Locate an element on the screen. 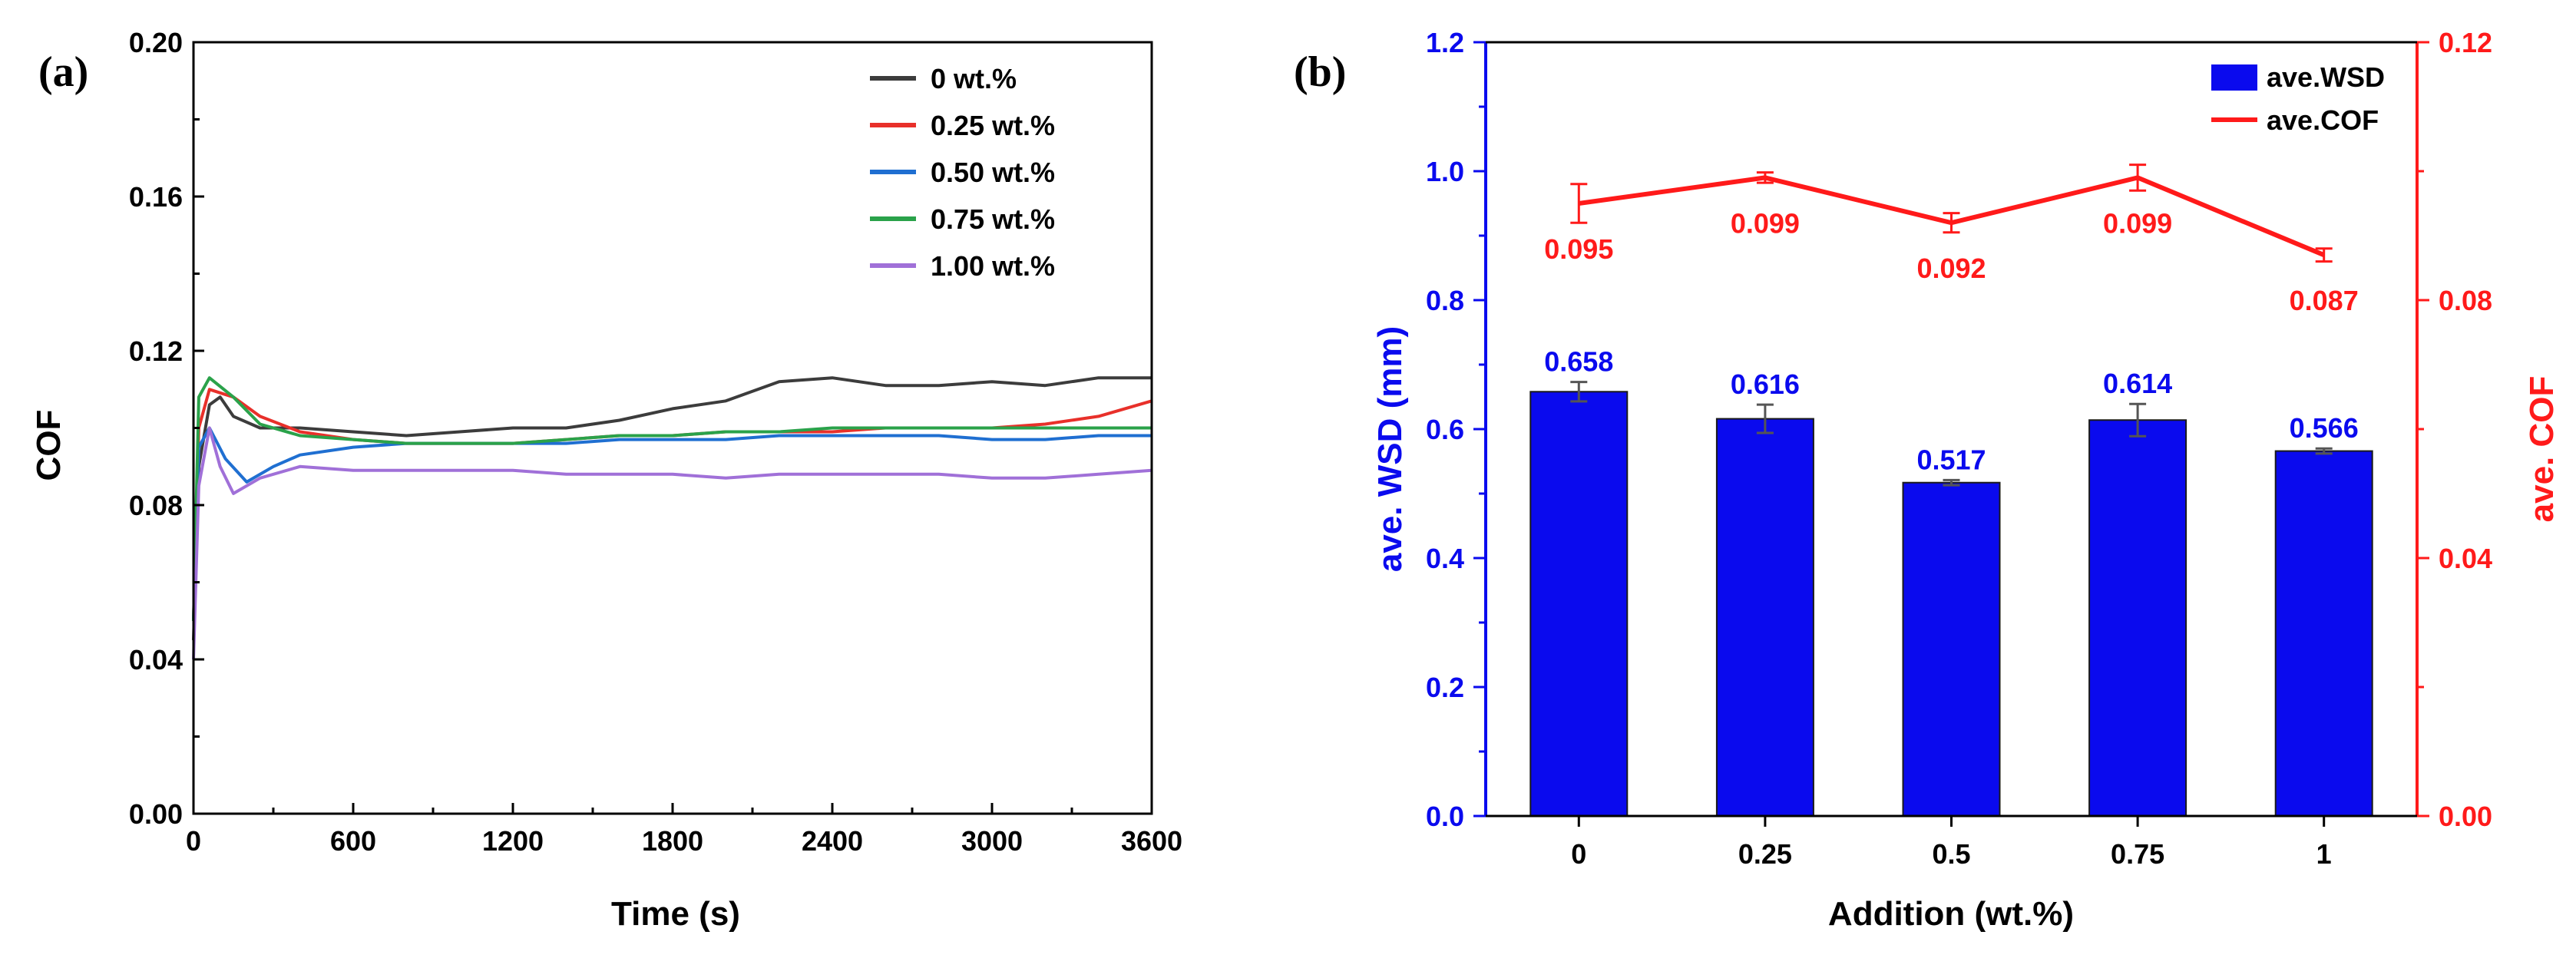 The image size is (2576, 958). x-tick-label: 0.25 is located at coordinates (1765, 854).